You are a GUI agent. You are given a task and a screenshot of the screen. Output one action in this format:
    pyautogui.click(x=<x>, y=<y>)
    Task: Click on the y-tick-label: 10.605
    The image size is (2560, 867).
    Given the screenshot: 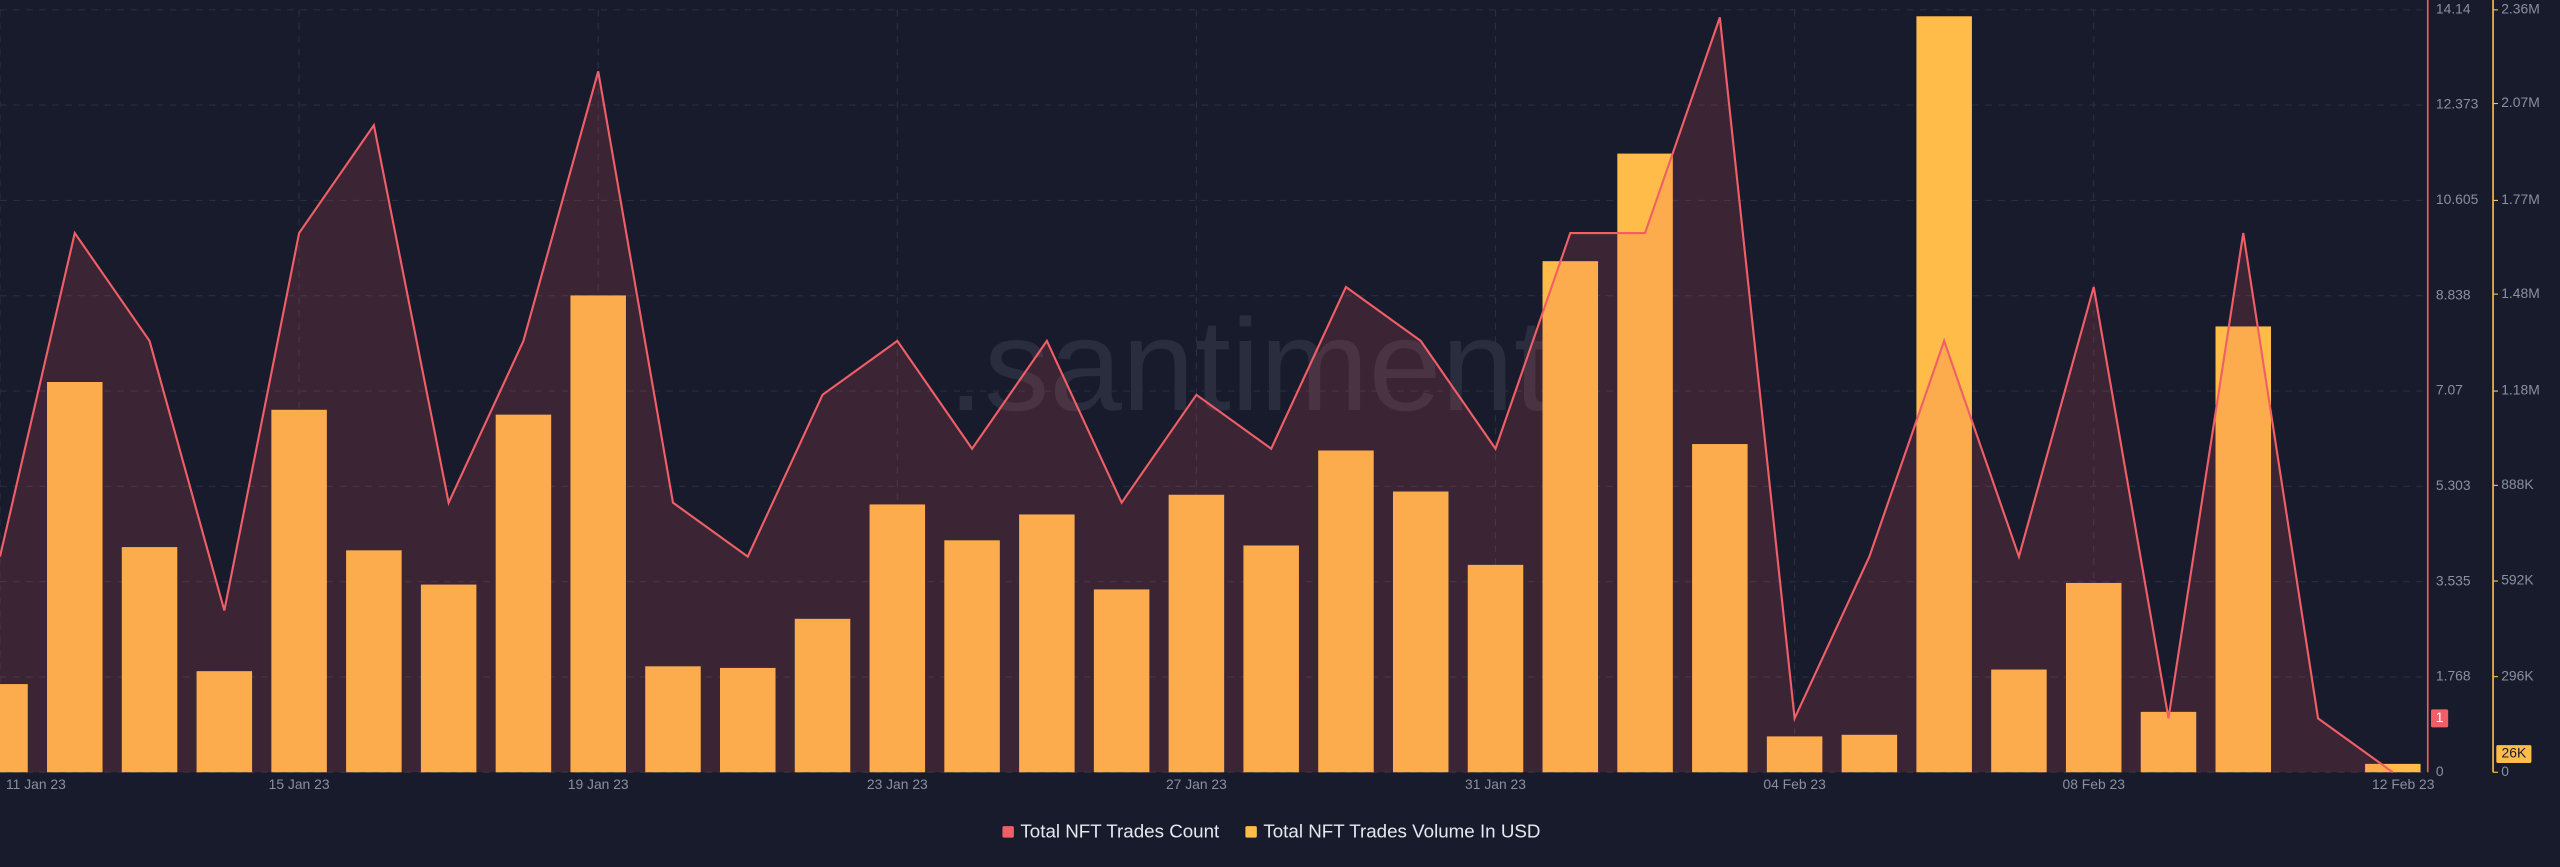 What is the action you would take?
    pyautogui.click(x=2457, y=199)
    